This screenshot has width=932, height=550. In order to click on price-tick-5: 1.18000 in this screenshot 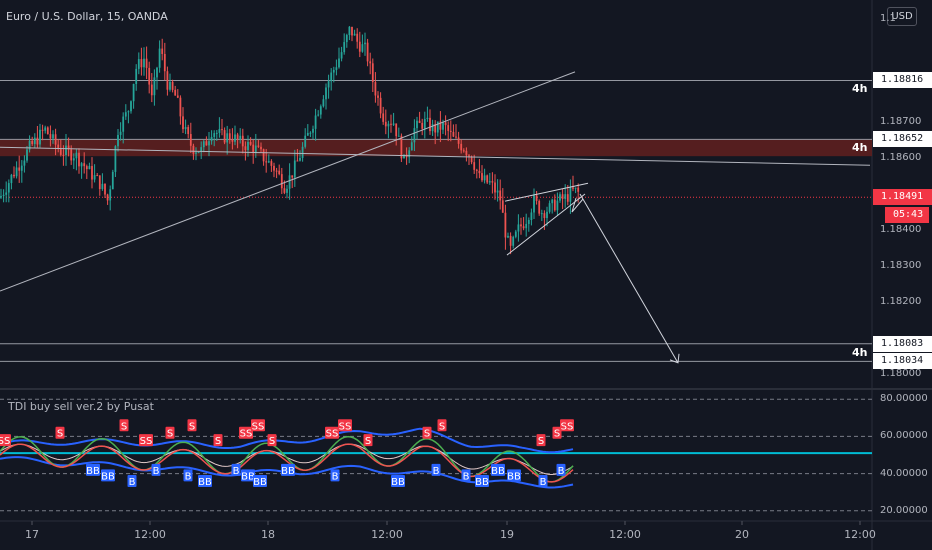, I will do `click(901, 373)`.